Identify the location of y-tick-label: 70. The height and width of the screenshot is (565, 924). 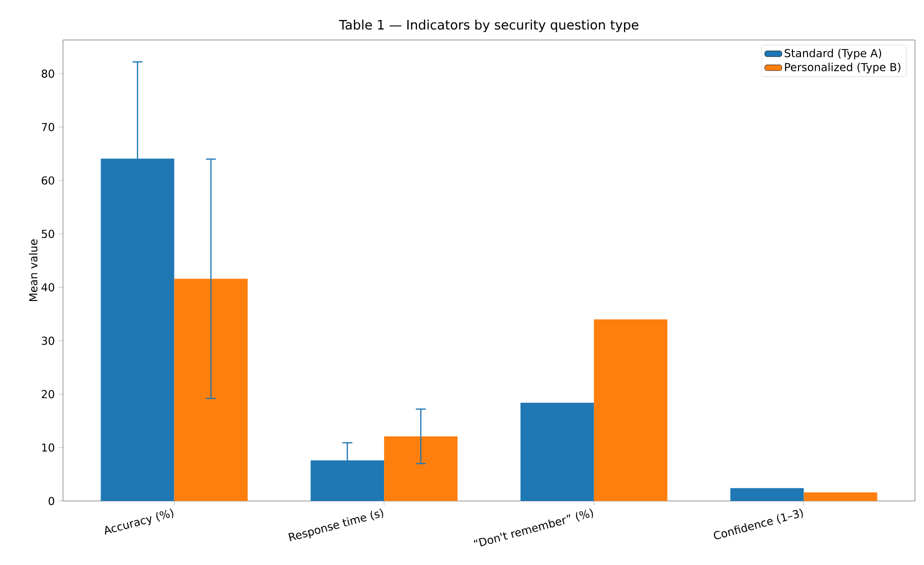
(48, 127).